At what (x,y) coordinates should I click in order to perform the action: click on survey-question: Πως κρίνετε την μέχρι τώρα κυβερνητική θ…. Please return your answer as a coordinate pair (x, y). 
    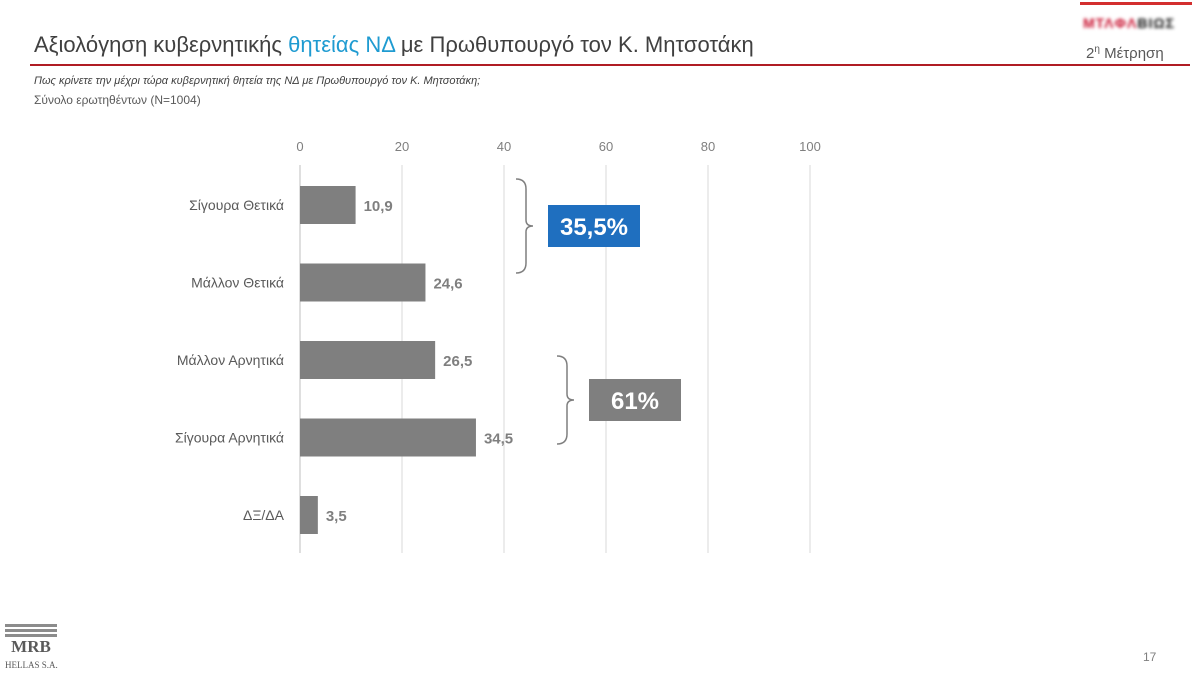
    Looking at the image, I should click on (257, 81).